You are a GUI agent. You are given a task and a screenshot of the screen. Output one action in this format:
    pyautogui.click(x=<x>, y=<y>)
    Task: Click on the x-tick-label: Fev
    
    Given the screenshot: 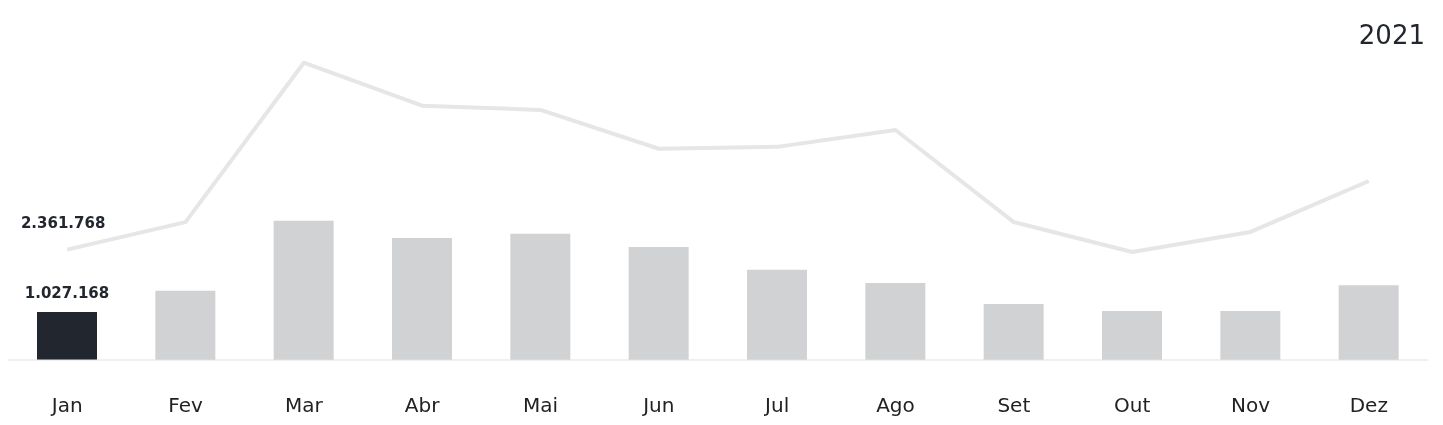 What is the action you would take?
    pyautogui.click(x=185, y=405)
    